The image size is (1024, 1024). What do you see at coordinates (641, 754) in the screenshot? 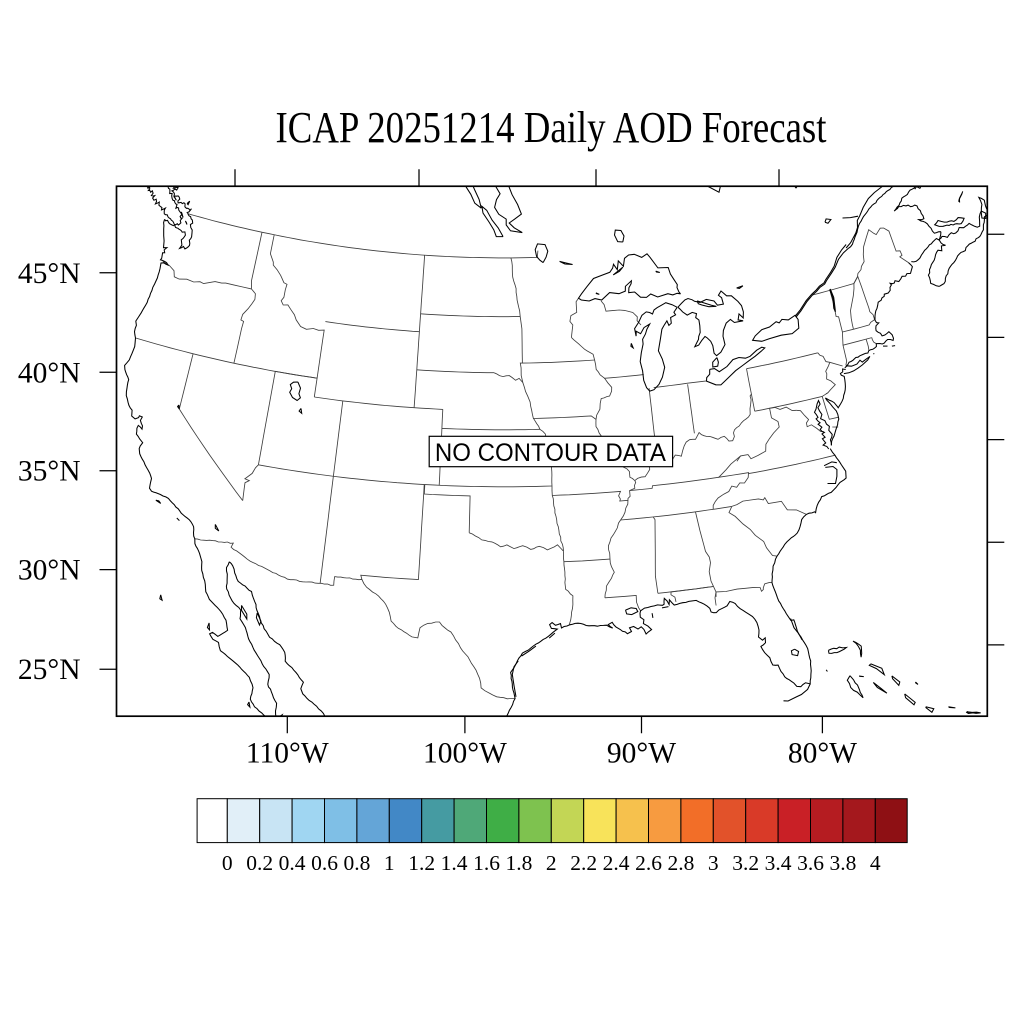
I see `svg-text: 90°W` at bounding box center [641, 754].